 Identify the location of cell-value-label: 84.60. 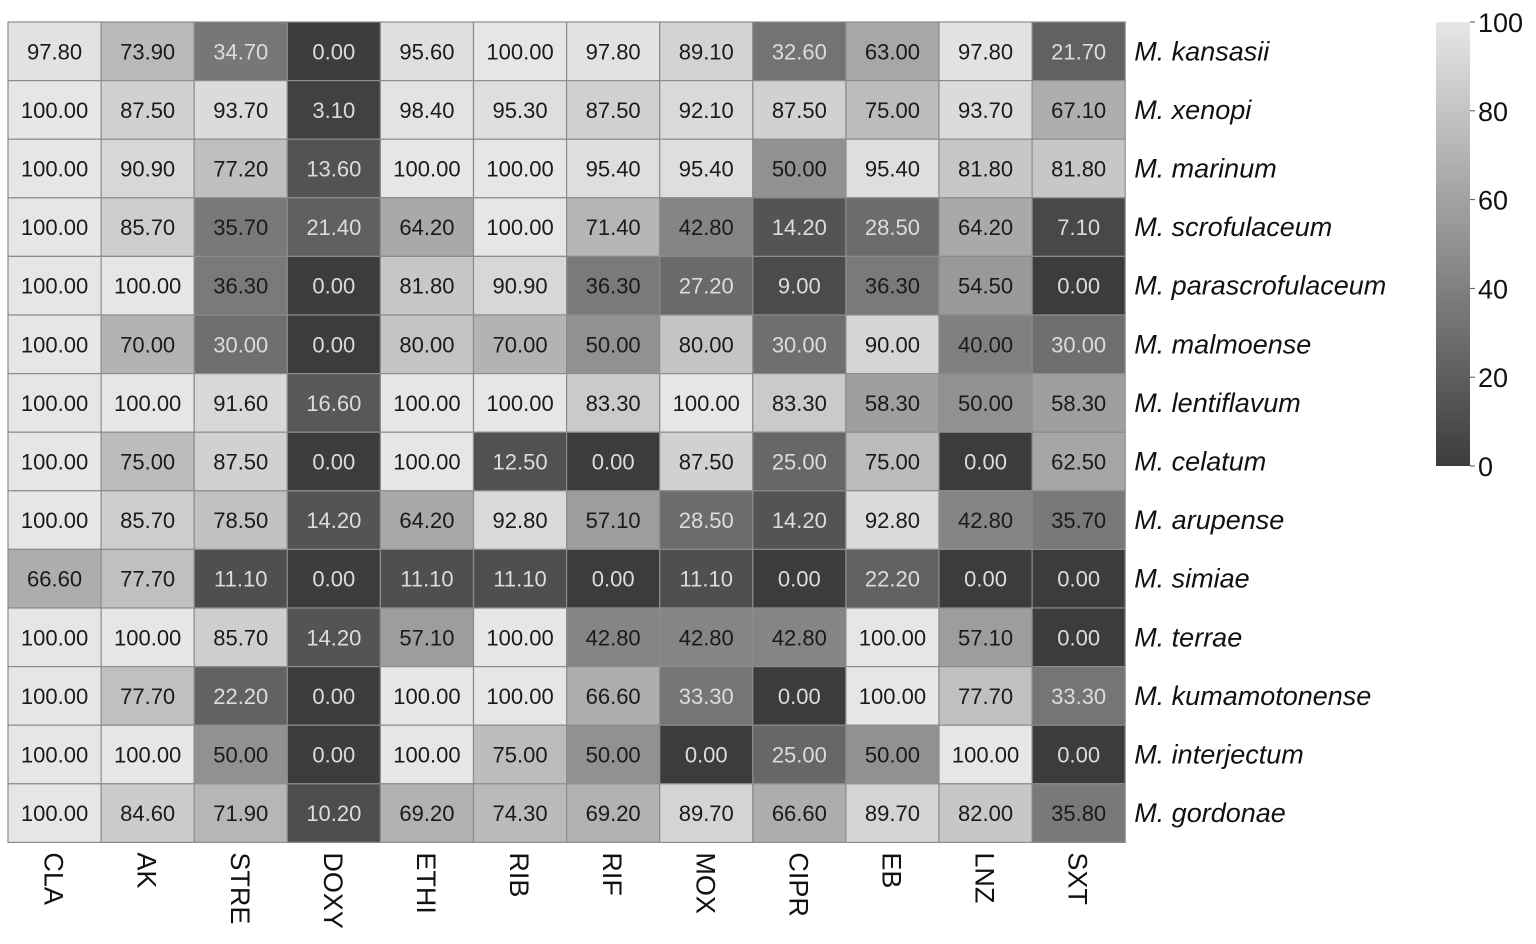
(147, 813).